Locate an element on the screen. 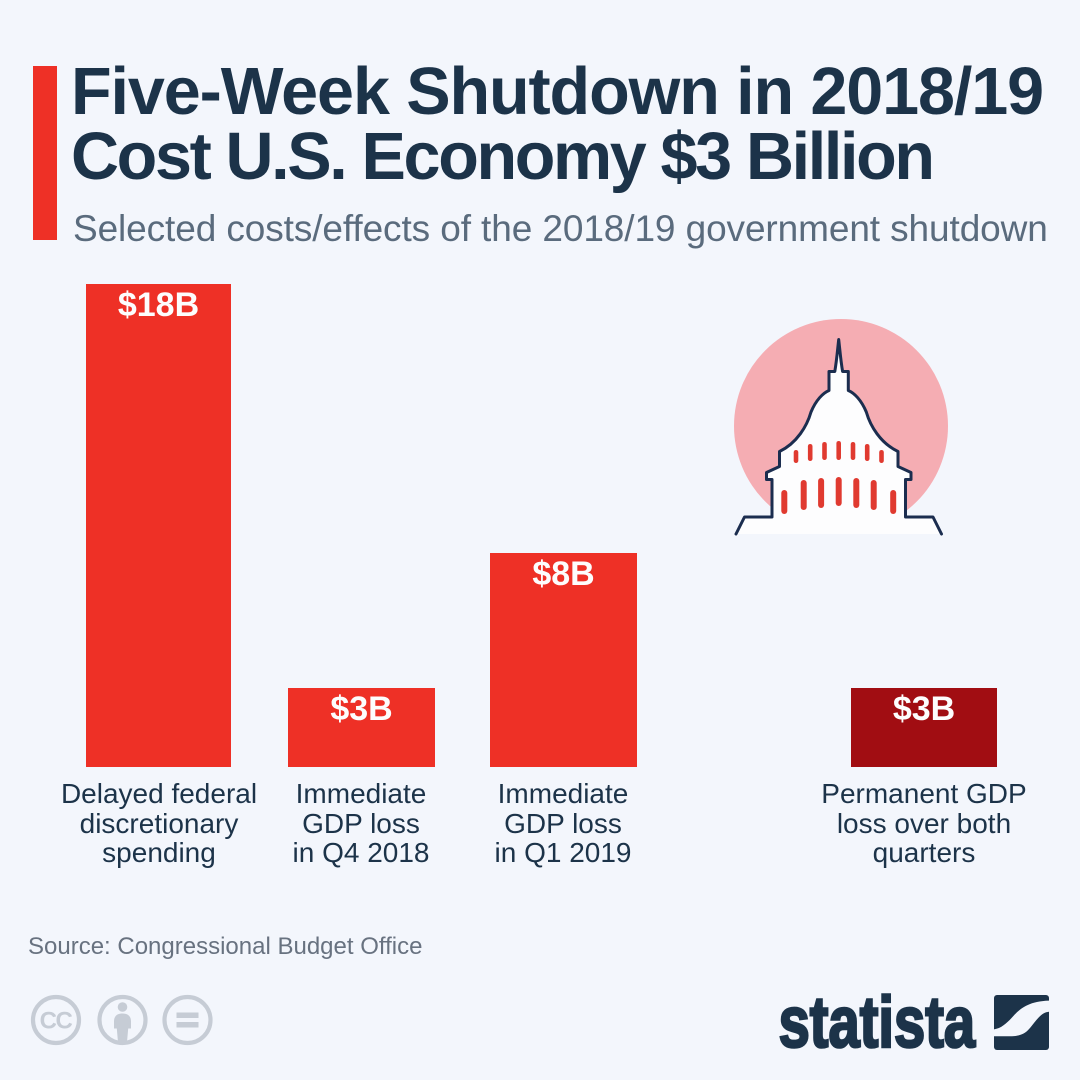  svg-text: statista is located at coordinates (878, 1026).